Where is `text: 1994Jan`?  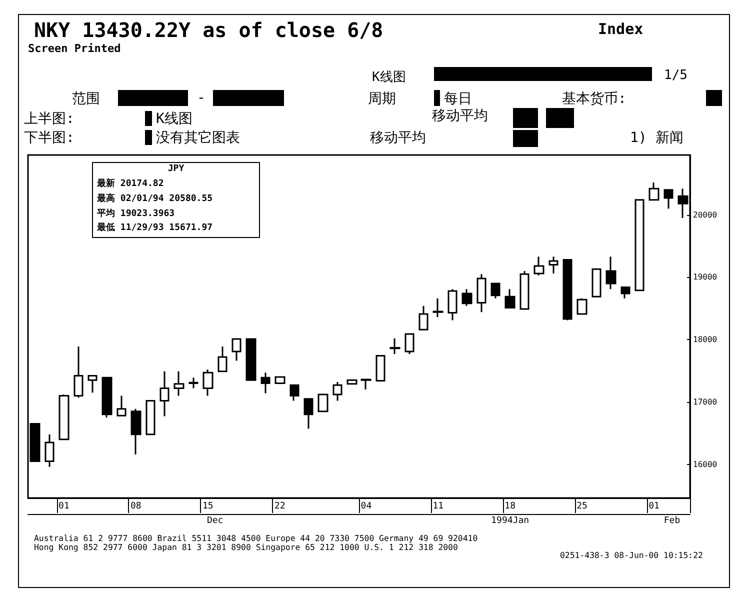 text: 1994Jan is located at coordinates (510, 521).